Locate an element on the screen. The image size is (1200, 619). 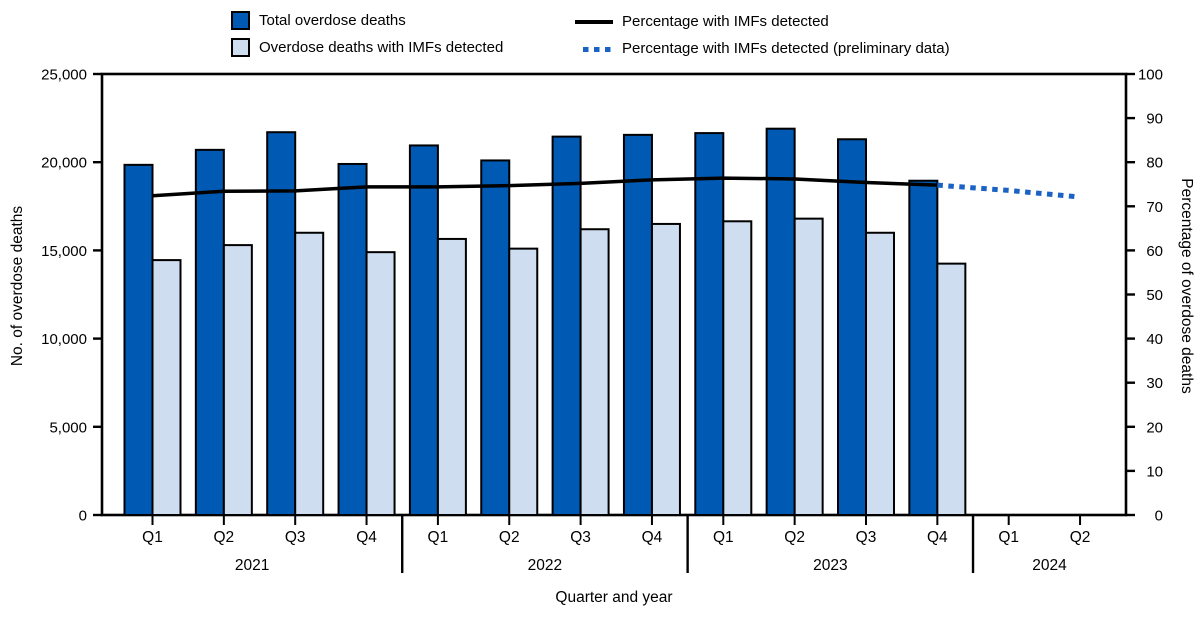
legend-item-total-deaths: Total overdose deaths is located at coordinates (318, 20).